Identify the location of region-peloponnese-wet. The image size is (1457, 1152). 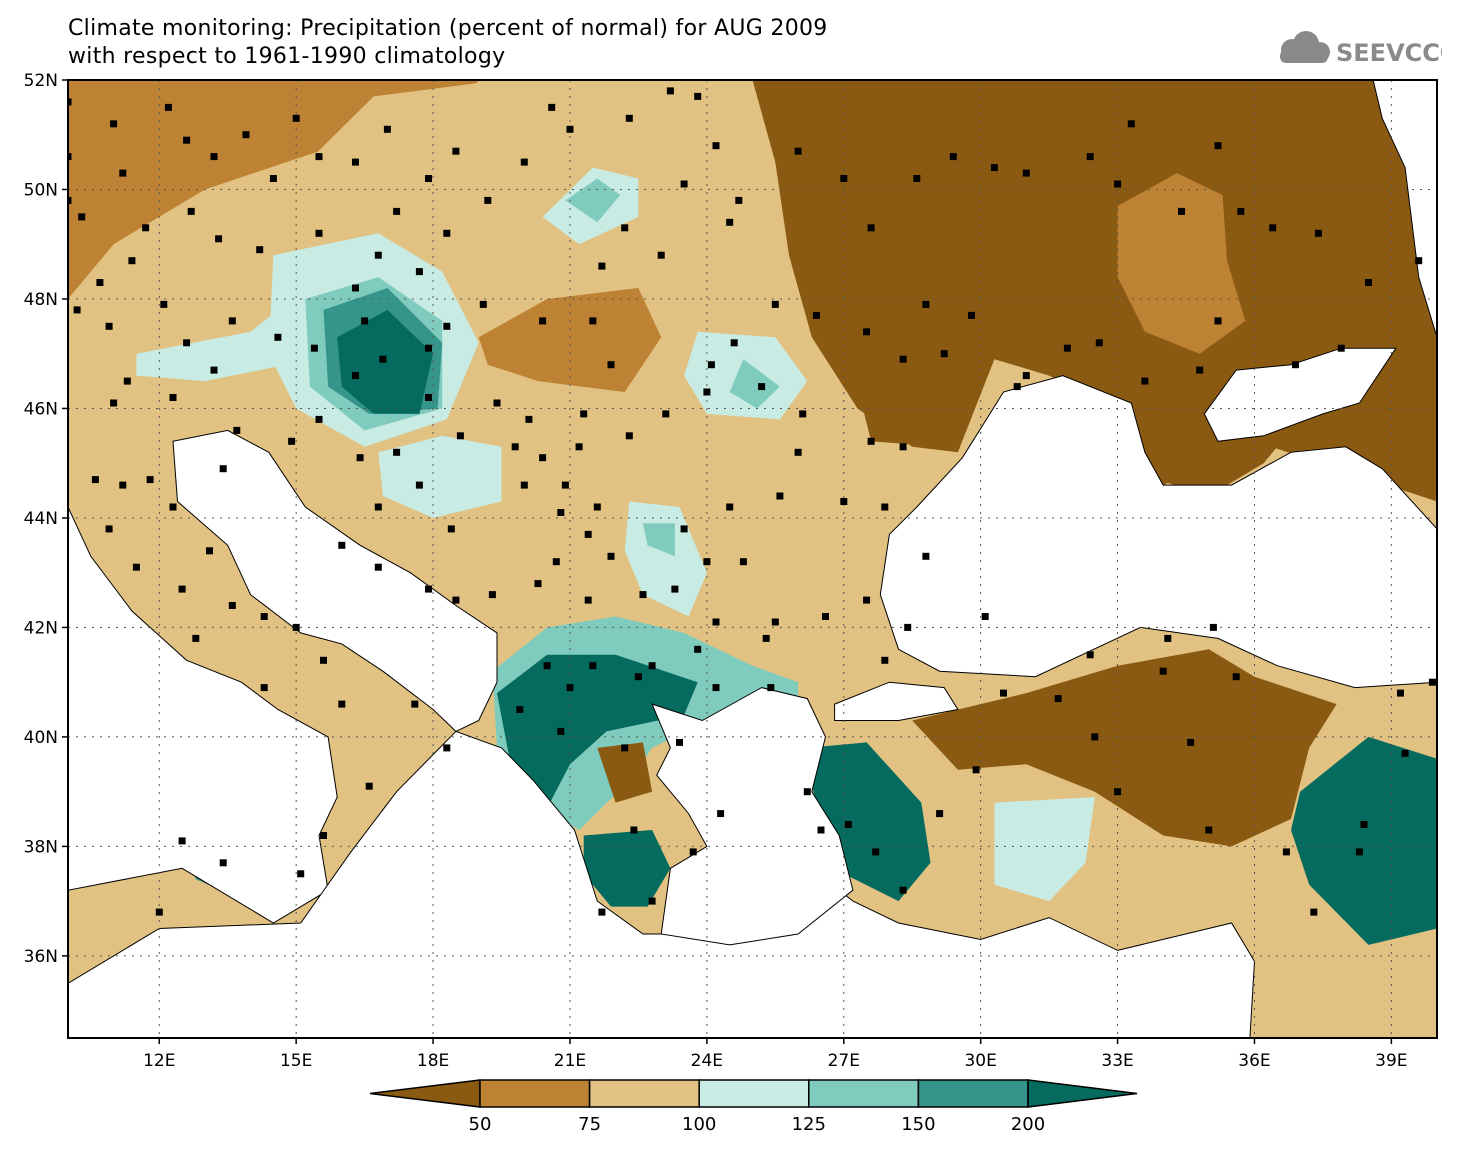
(627, 868).